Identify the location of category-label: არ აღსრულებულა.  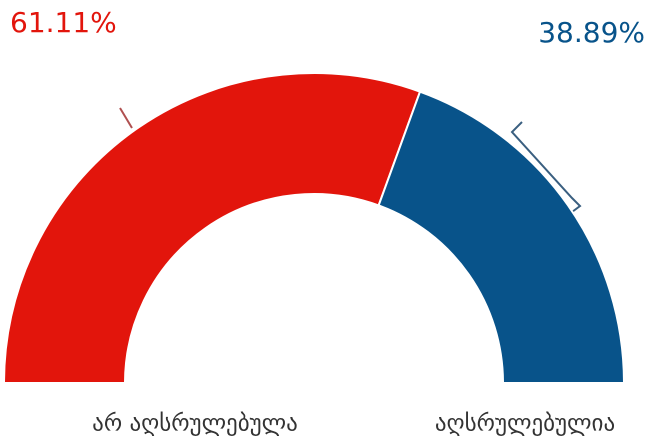
(195, 424).